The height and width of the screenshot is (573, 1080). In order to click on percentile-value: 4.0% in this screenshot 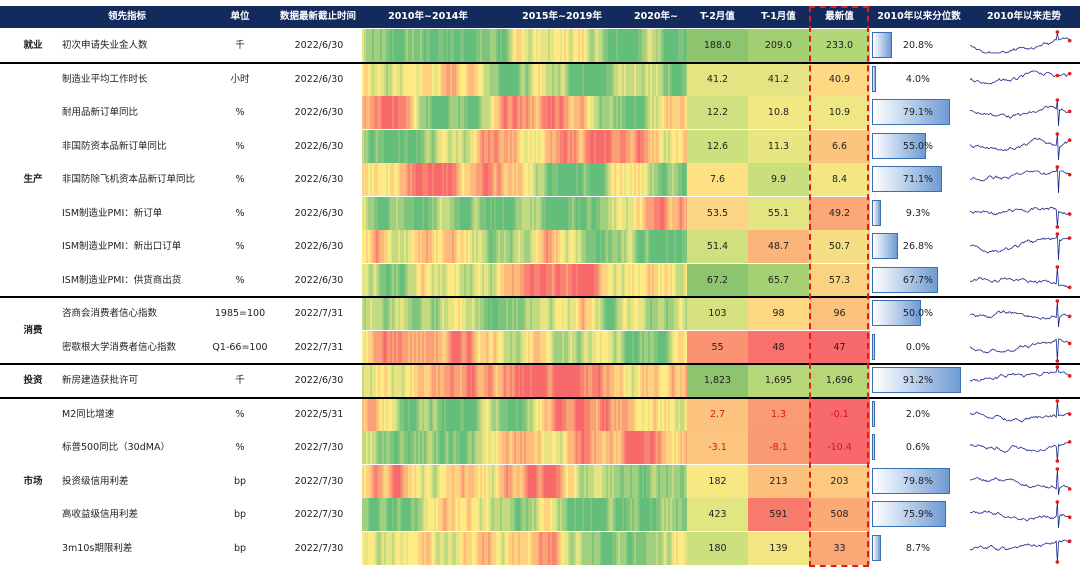, I will do `click(918, 79)`.